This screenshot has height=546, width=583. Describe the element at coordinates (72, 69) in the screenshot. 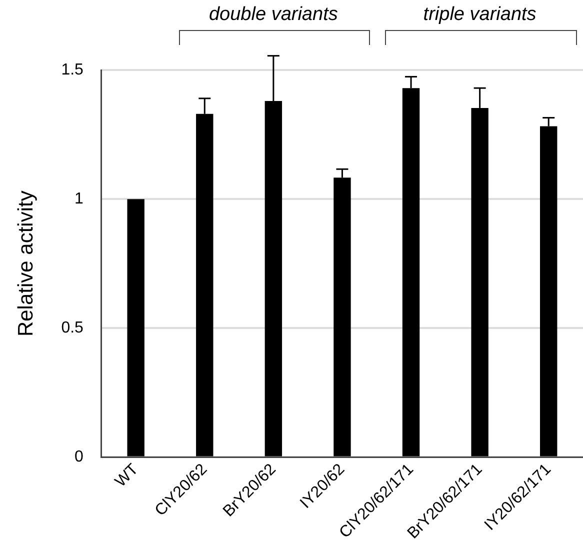

I see `y-tick-label: 1.5` at that location.